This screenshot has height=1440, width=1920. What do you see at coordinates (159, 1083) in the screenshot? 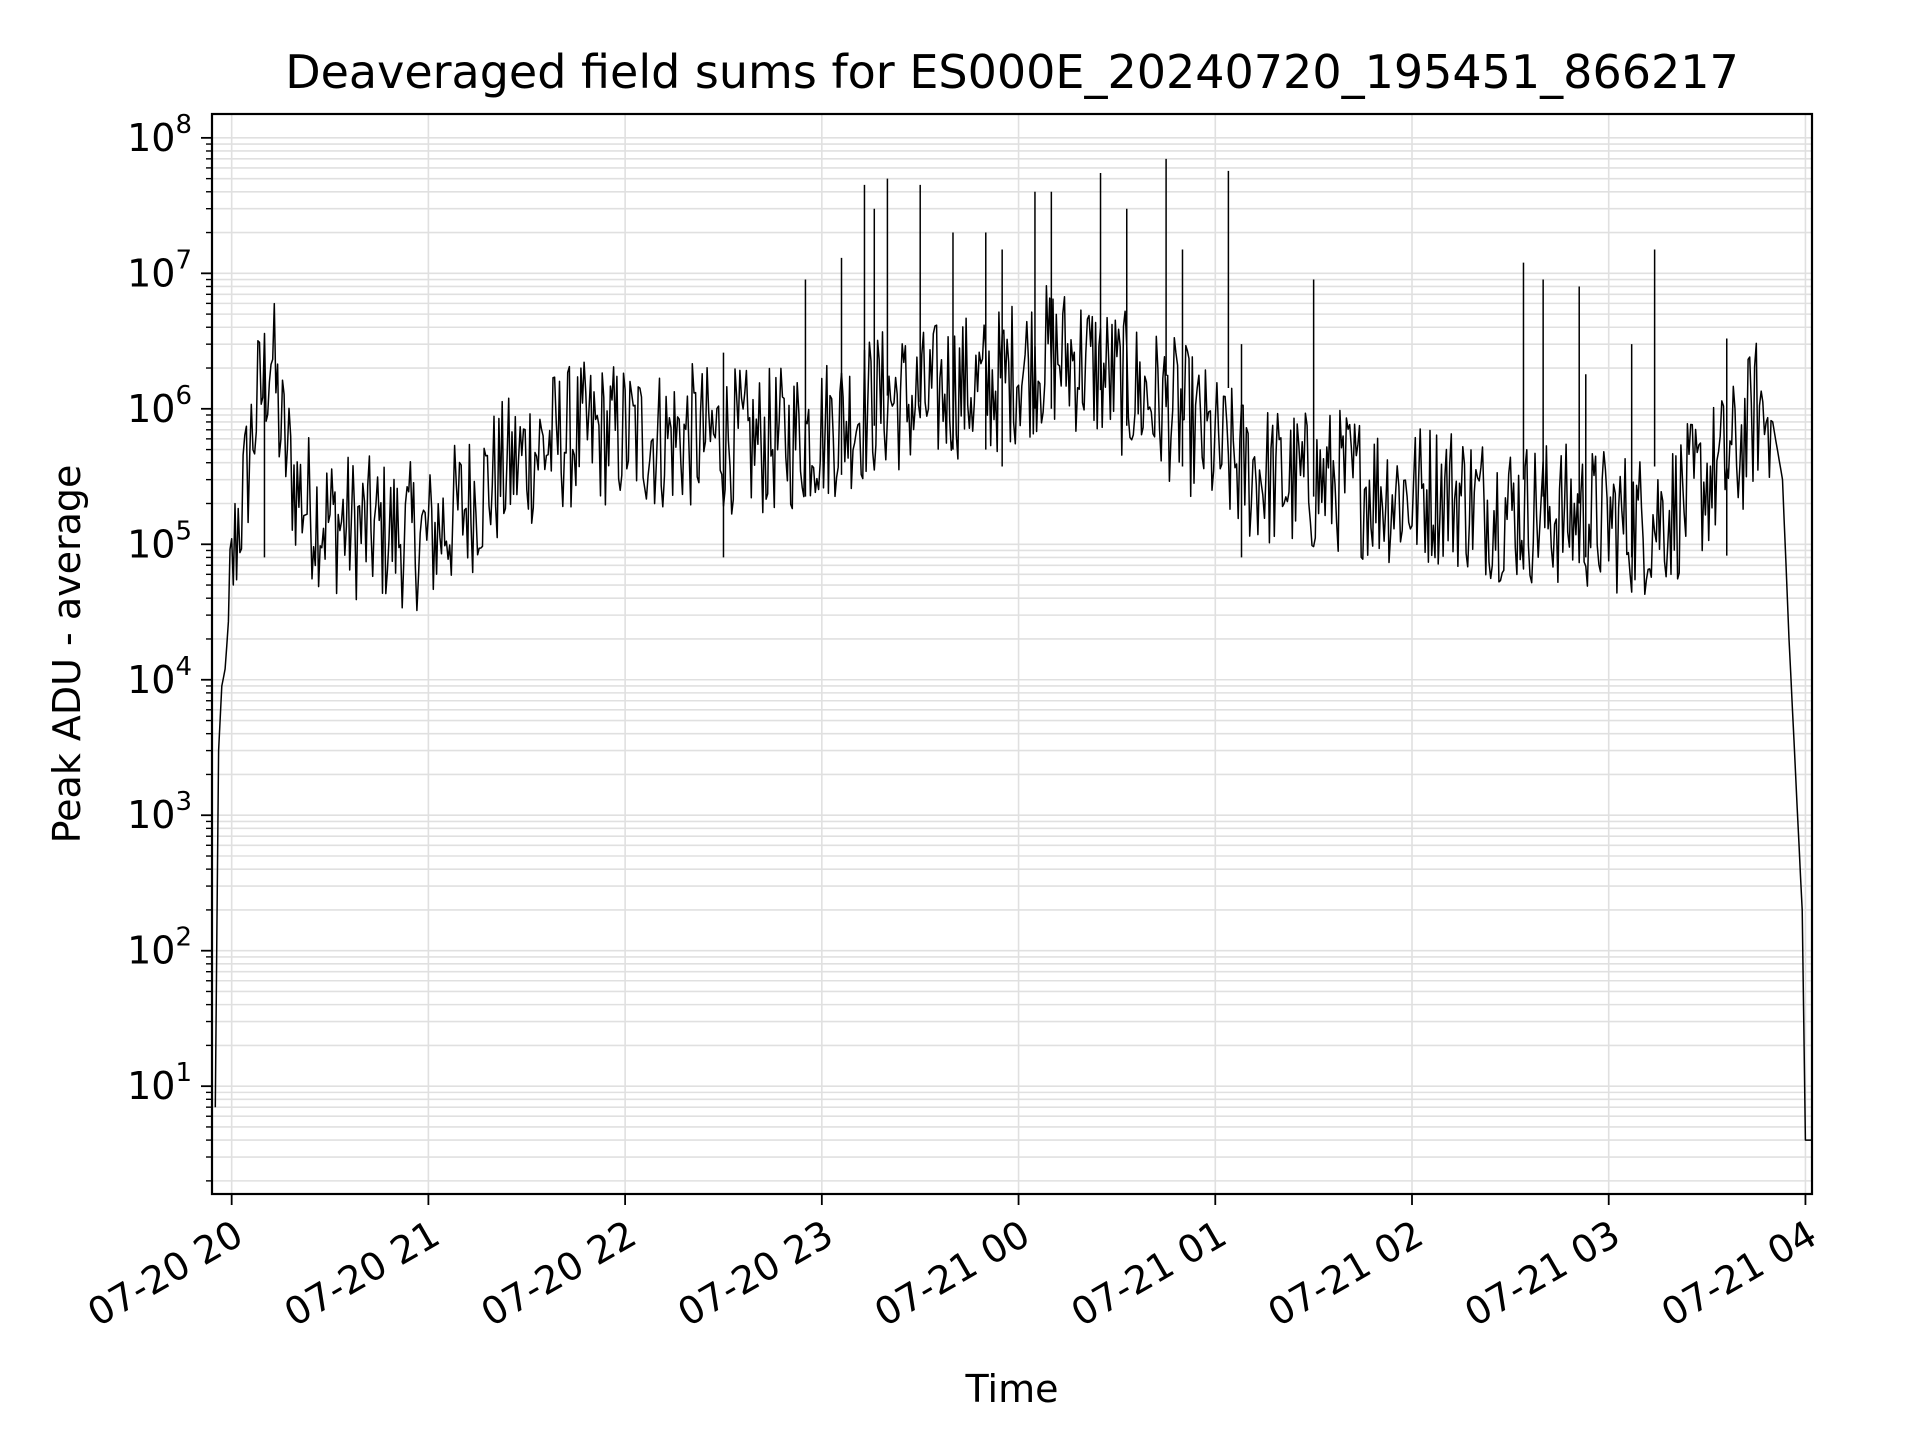
I see `y-tick-label: 10¹` at bounding box center [159, 1083].